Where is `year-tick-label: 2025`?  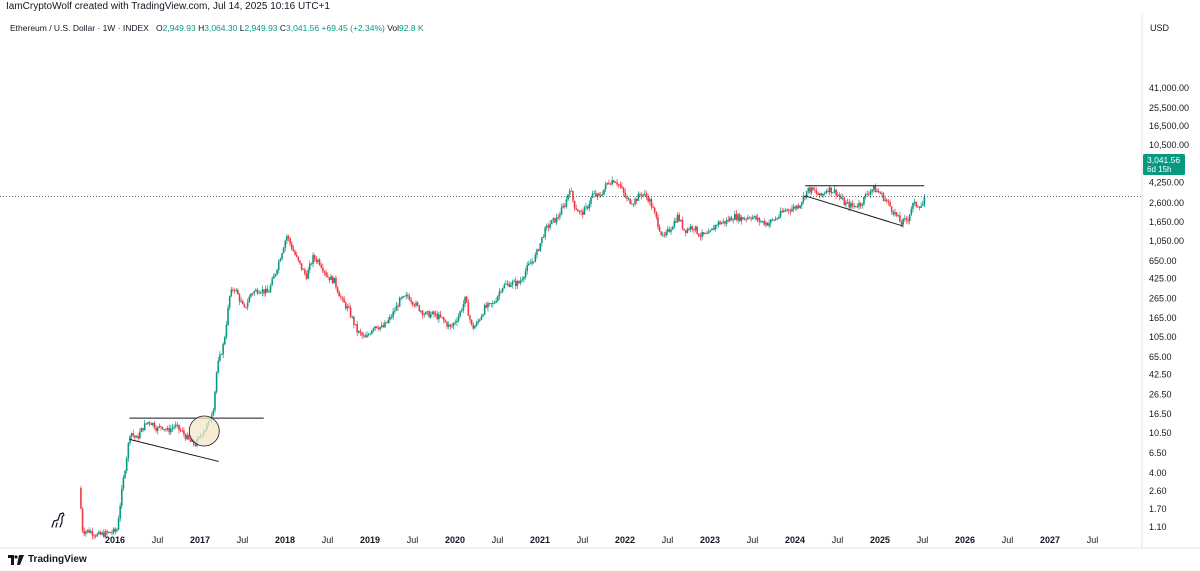 year-tick-label: 2025 is located at coordinates (880, 540).